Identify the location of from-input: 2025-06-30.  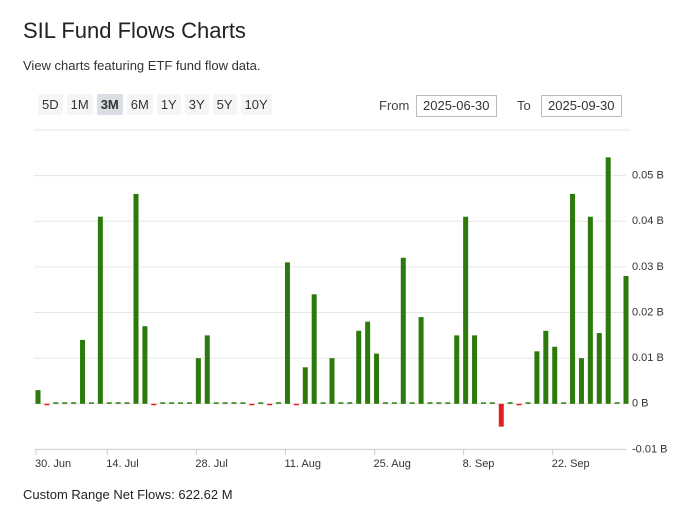
(456, 106).